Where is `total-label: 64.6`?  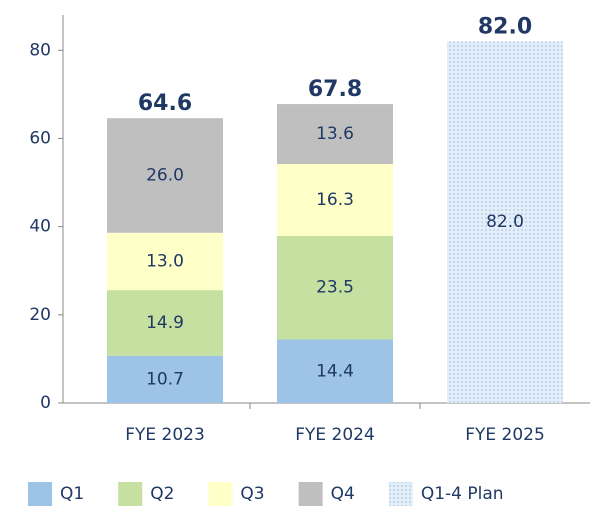 total-label: 64.6 is located at coordinates (165, 103).